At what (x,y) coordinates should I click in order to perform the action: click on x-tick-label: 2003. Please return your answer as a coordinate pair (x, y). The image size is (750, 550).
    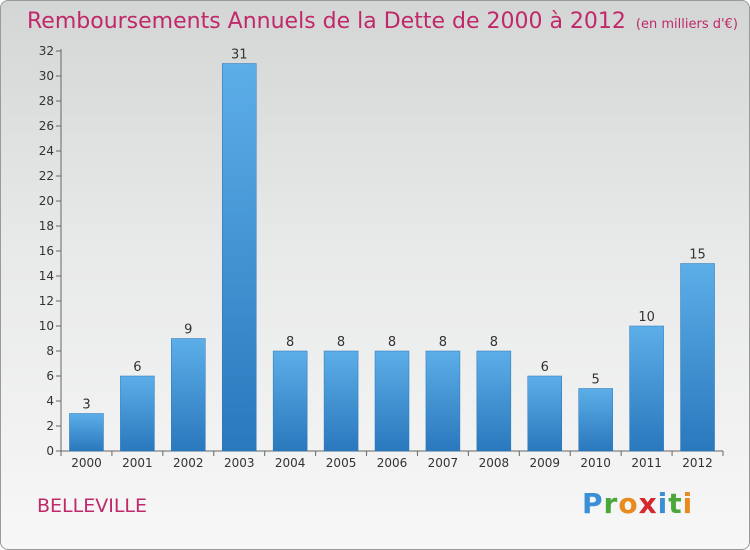
    Looking at the image, I should click on (239, 463).